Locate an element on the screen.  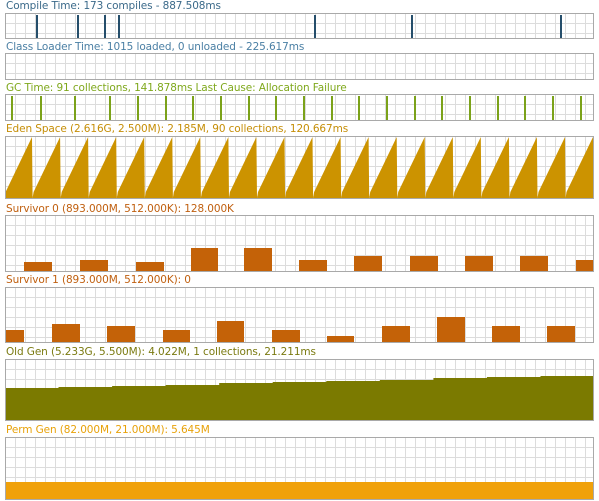
old-gen-graph is located at coordinates (299, 390).